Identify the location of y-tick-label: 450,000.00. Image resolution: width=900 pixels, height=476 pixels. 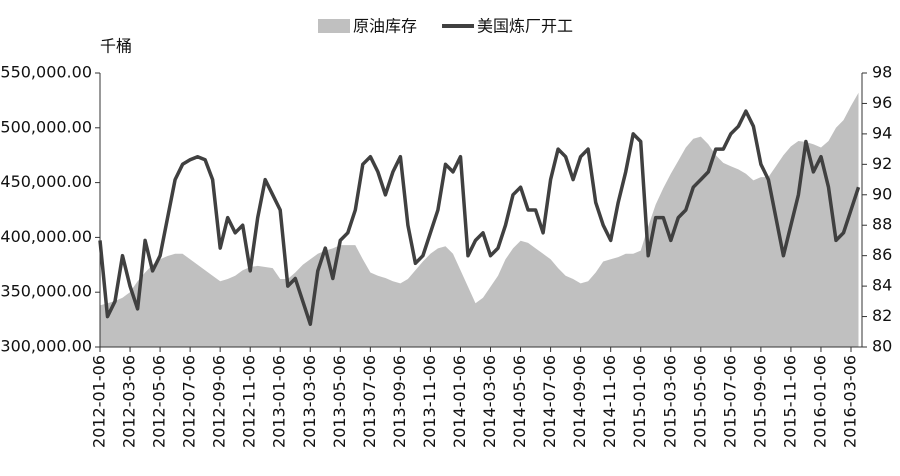
(46, 181).